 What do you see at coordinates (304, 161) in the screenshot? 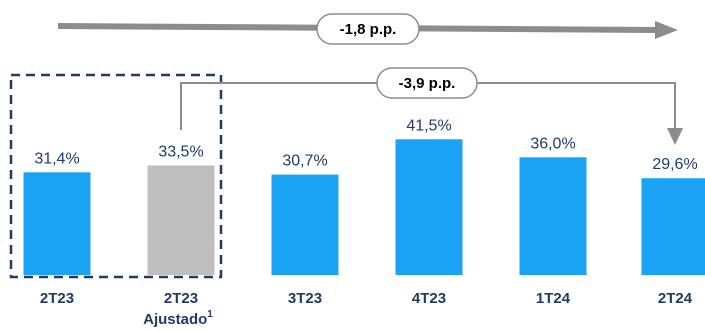
I see `value-label-2: 30,7%` at bounding box center [304, 161].